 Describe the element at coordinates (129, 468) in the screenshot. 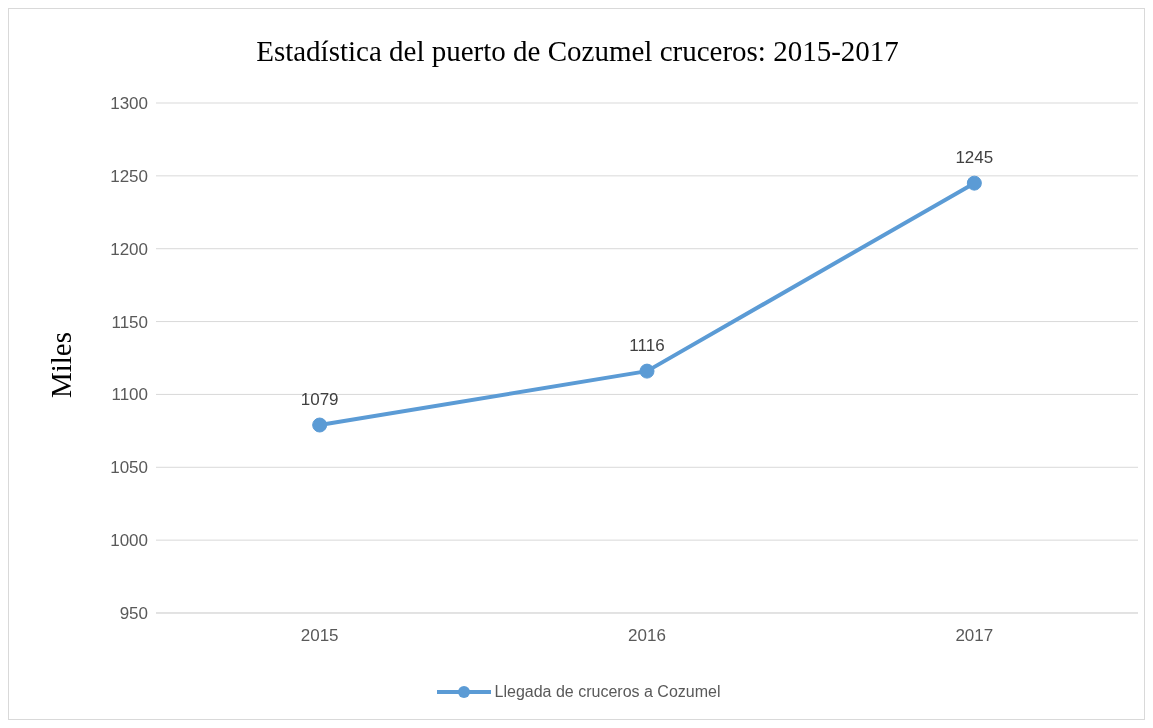

I see `y-tick-label: 1050` at that location.